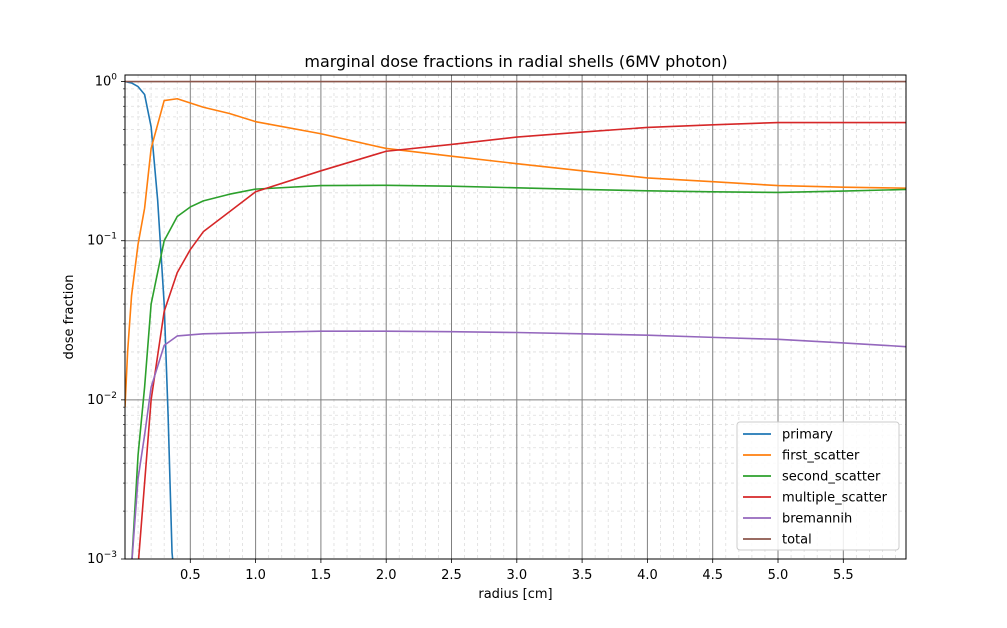 This screenshot has height=628, width=1007. Describe the element at coordinates (712, 575) in the screenshot. I see `x-tick-label: 4.5` at that location.